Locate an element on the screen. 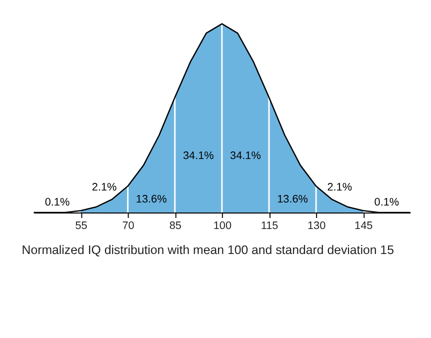  x-tick-label: 115 is located at coordinates (269, 226).